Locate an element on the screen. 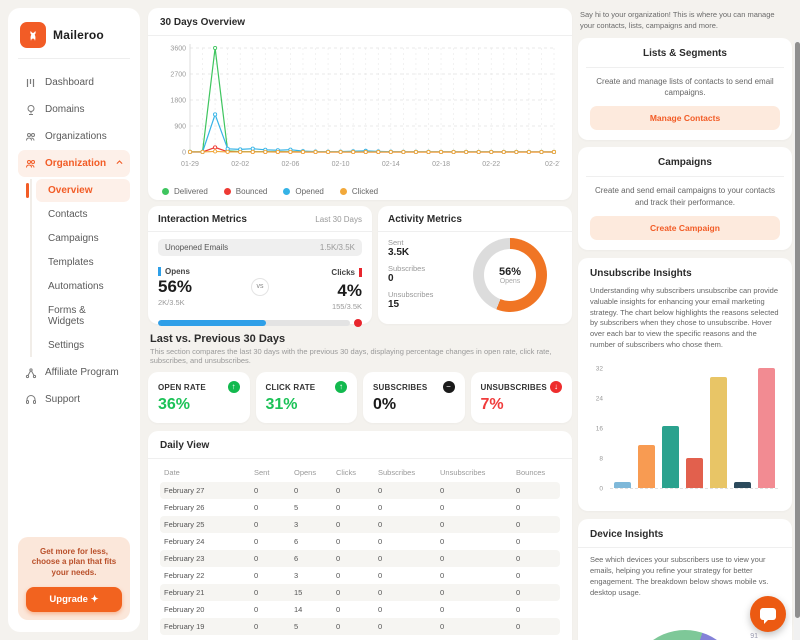 This screenshot has width=800, height=640. device-insights-title: Device Insights is located at coordinates (627, 534).